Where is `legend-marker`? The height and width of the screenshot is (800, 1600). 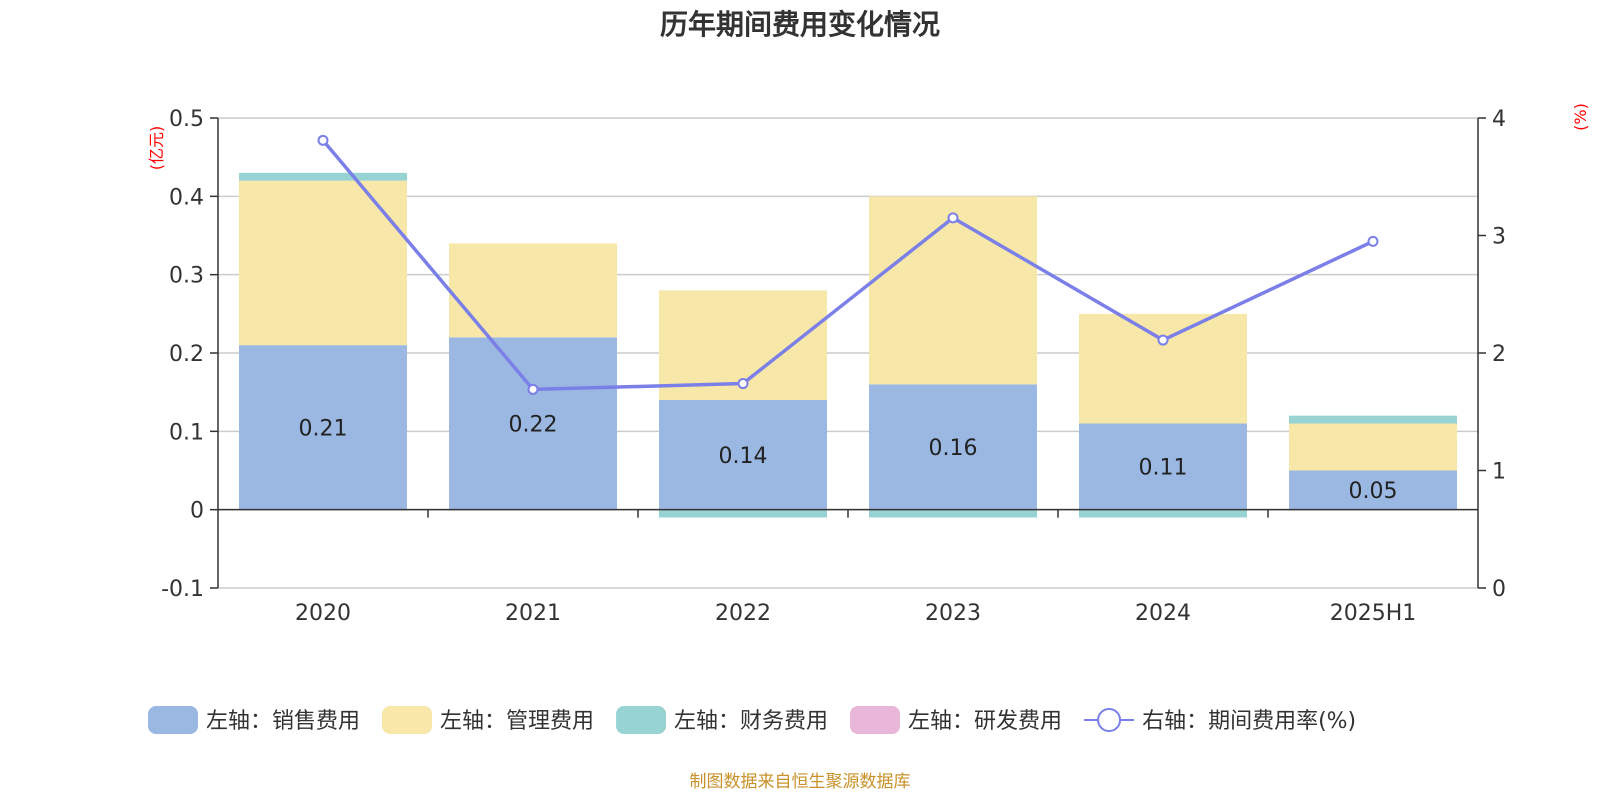 legend-marker is located at coordinates (1109, 720).